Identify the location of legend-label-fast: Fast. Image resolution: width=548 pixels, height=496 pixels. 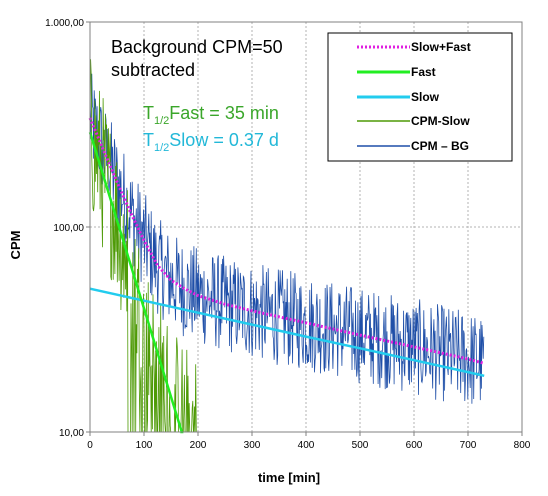
(423, 72).